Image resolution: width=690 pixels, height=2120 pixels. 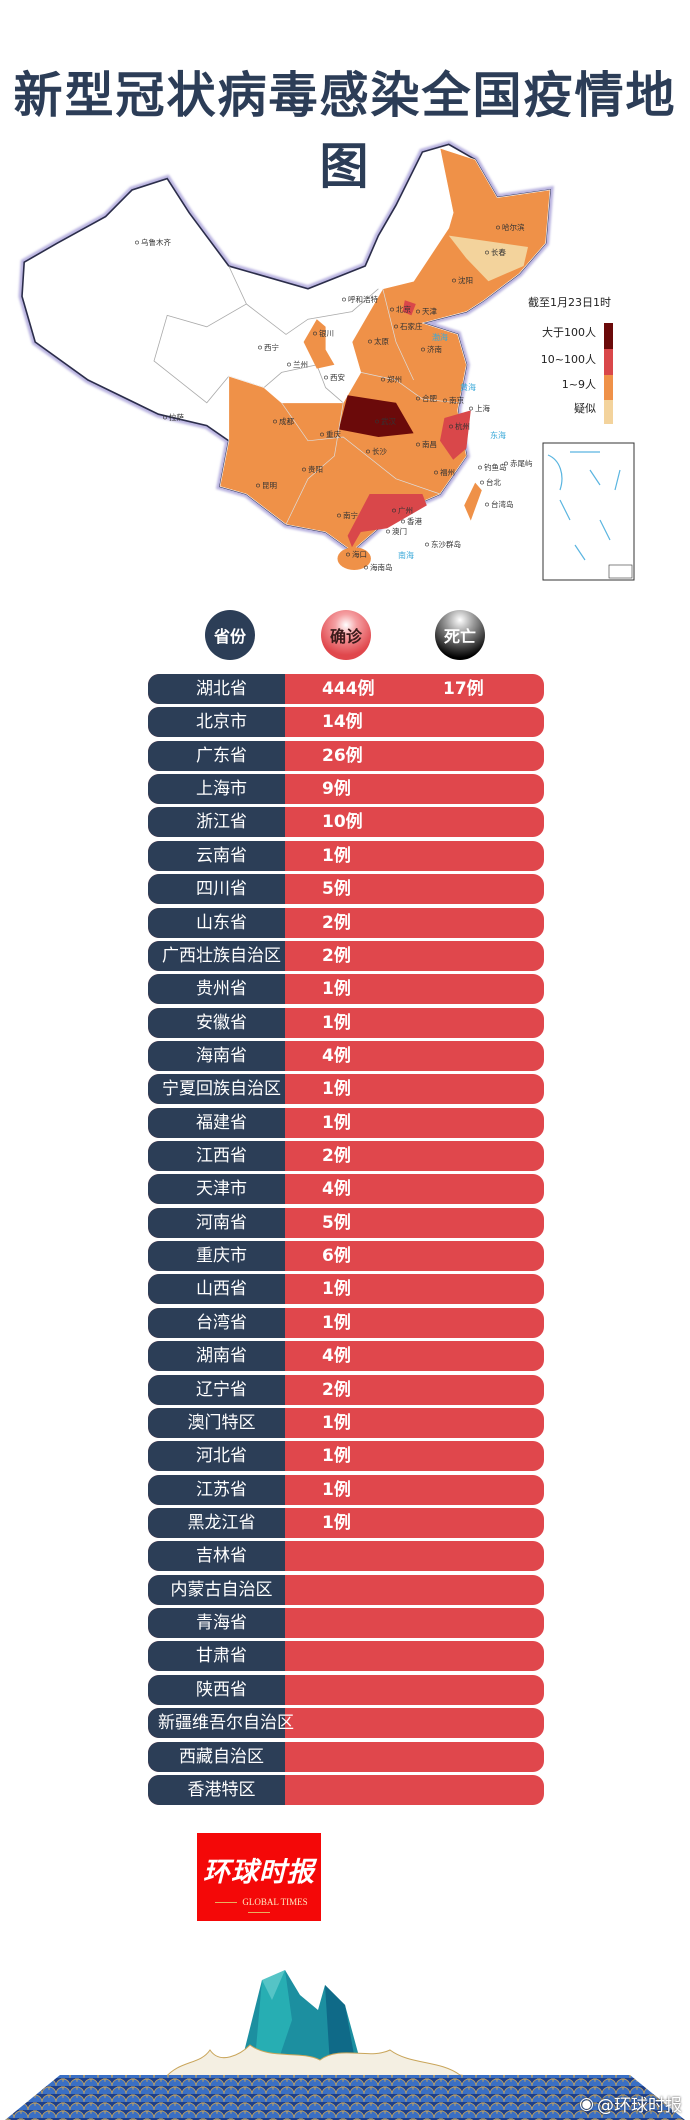 I want to click on province-name: 宁夏回族自治区, so click(x=216, y=1089).